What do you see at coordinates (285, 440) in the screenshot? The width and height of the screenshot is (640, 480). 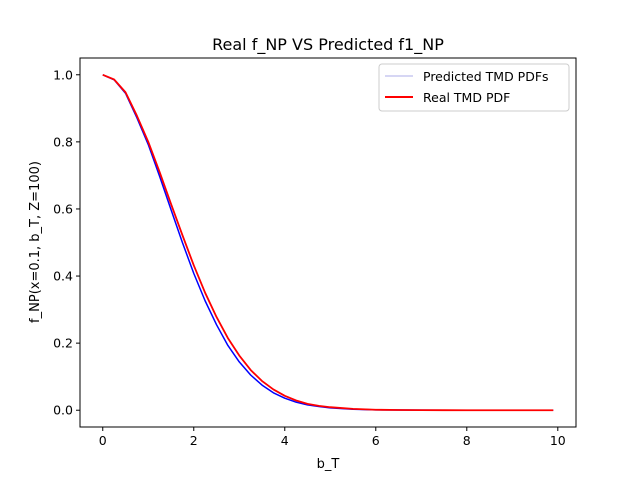 I see `x-tick-label: 4` at bounding box center [285, 440].